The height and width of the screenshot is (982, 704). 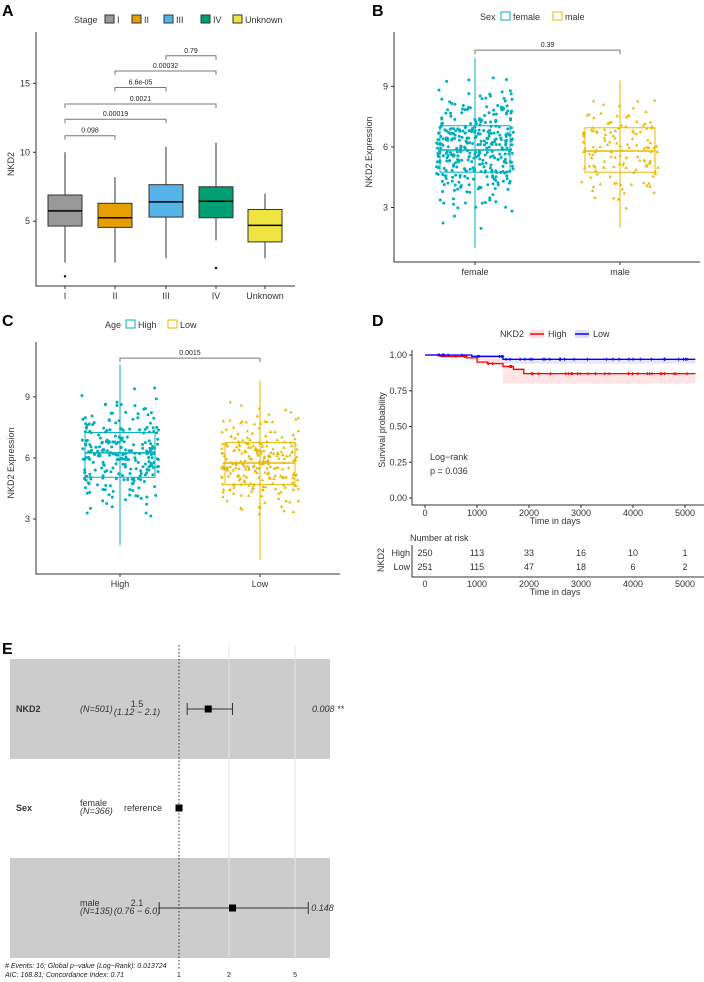 I want to click on x-tick-label: 3000, so click(x=581, y=513).